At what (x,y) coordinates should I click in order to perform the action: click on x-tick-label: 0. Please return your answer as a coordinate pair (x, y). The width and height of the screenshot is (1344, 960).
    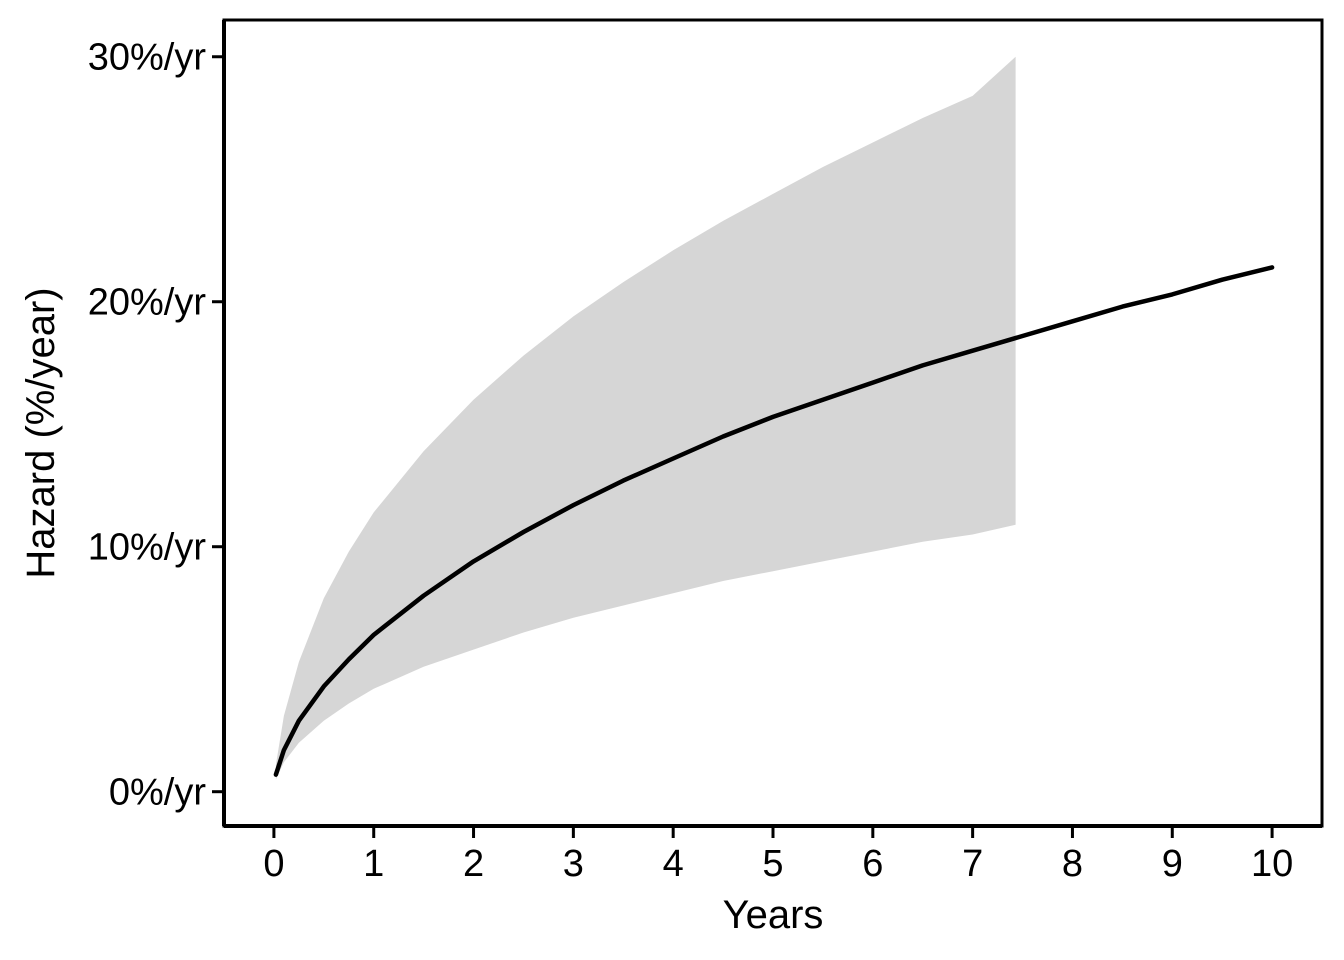
    Looking at the image, I should click on (273, 864).